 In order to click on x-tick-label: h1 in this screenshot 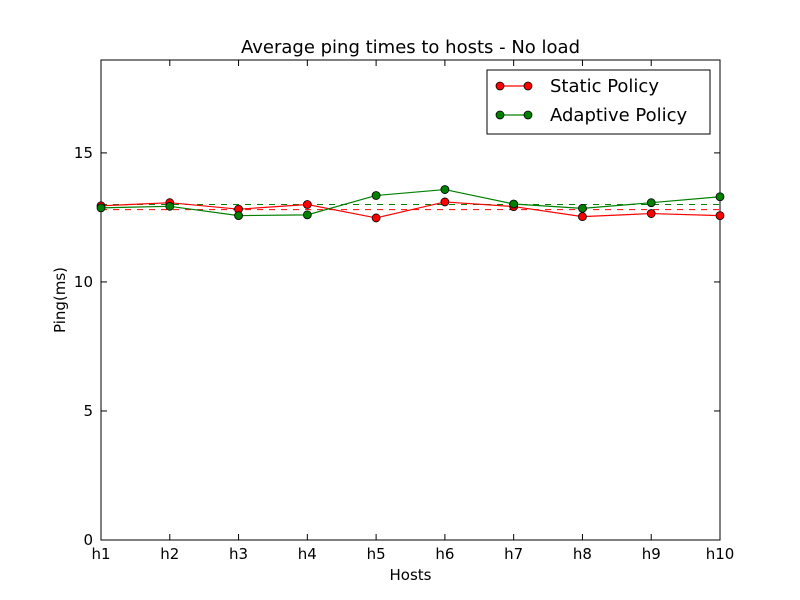, I will do `click(100, 554)`.